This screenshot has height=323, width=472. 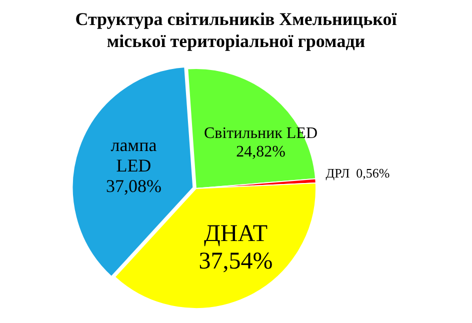 I want to click on data-label: 37,54%, so click(x=235, y=261).